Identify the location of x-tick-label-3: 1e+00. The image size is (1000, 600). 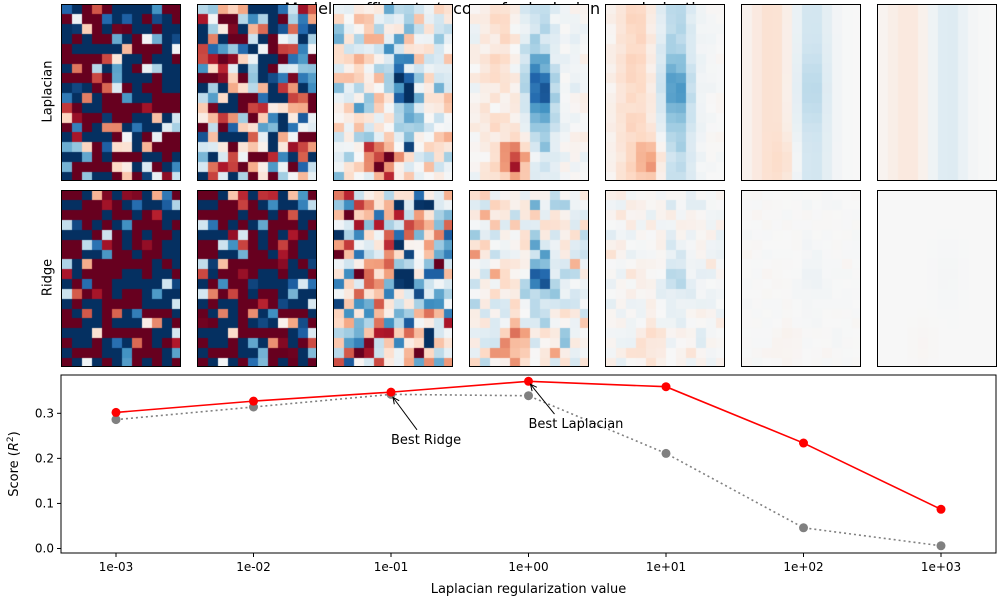
(528, 567).